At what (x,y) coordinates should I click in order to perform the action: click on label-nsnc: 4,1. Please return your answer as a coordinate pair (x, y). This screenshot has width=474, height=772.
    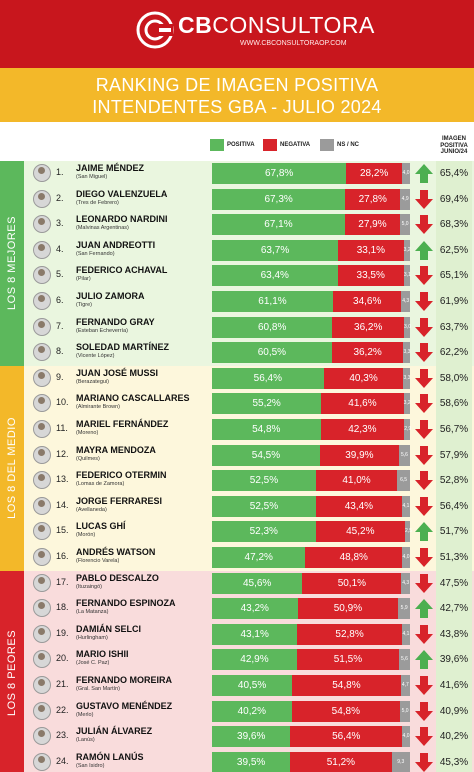
    Looking at the image, I should click on (406, 505).